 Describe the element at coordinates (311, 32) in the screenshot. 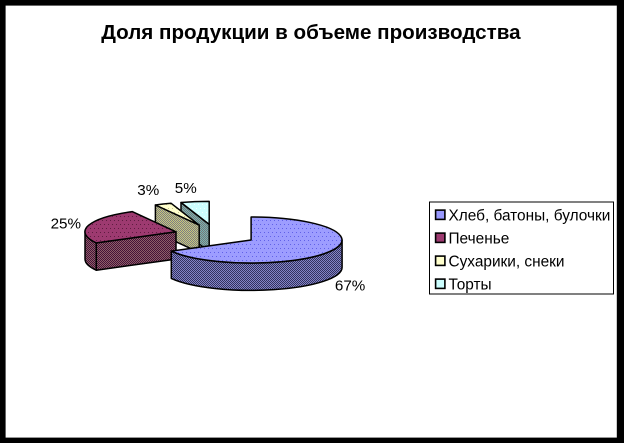

I see `svg-text:Доля продукции в объеме произв: Доля продукции в объеме производства` at that location.